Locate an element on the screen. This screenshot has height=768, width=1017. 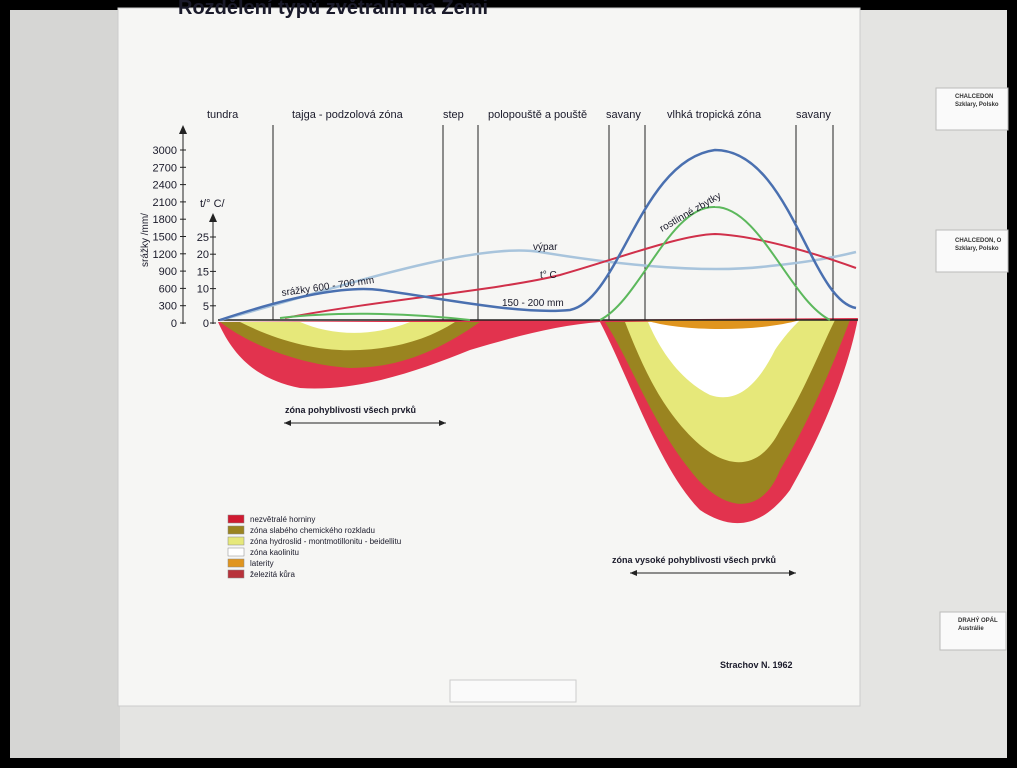
curve-label: t° C is located at coordinates (548, 275).